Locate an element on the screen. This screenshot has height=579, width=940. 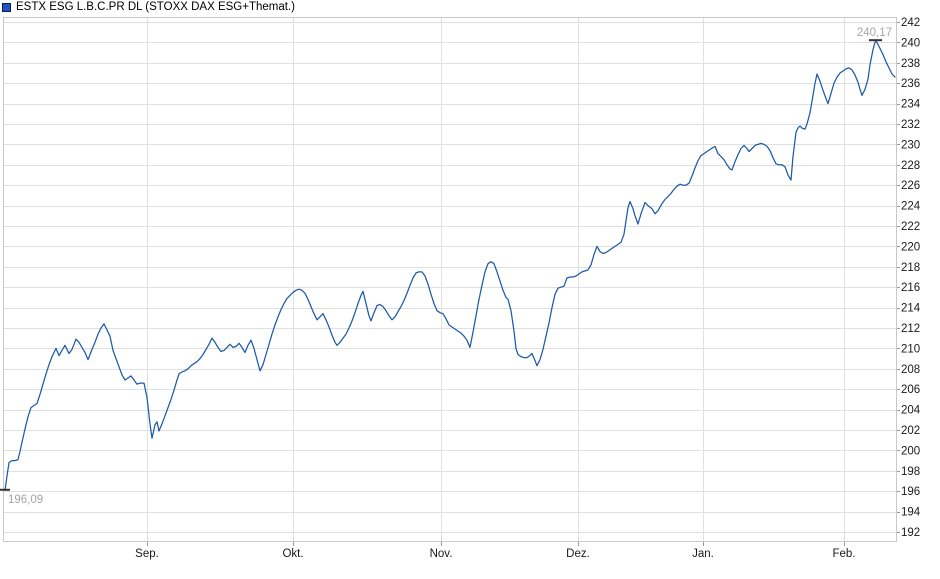
y-tick-label: 242 is located at coordinates (910, 23).